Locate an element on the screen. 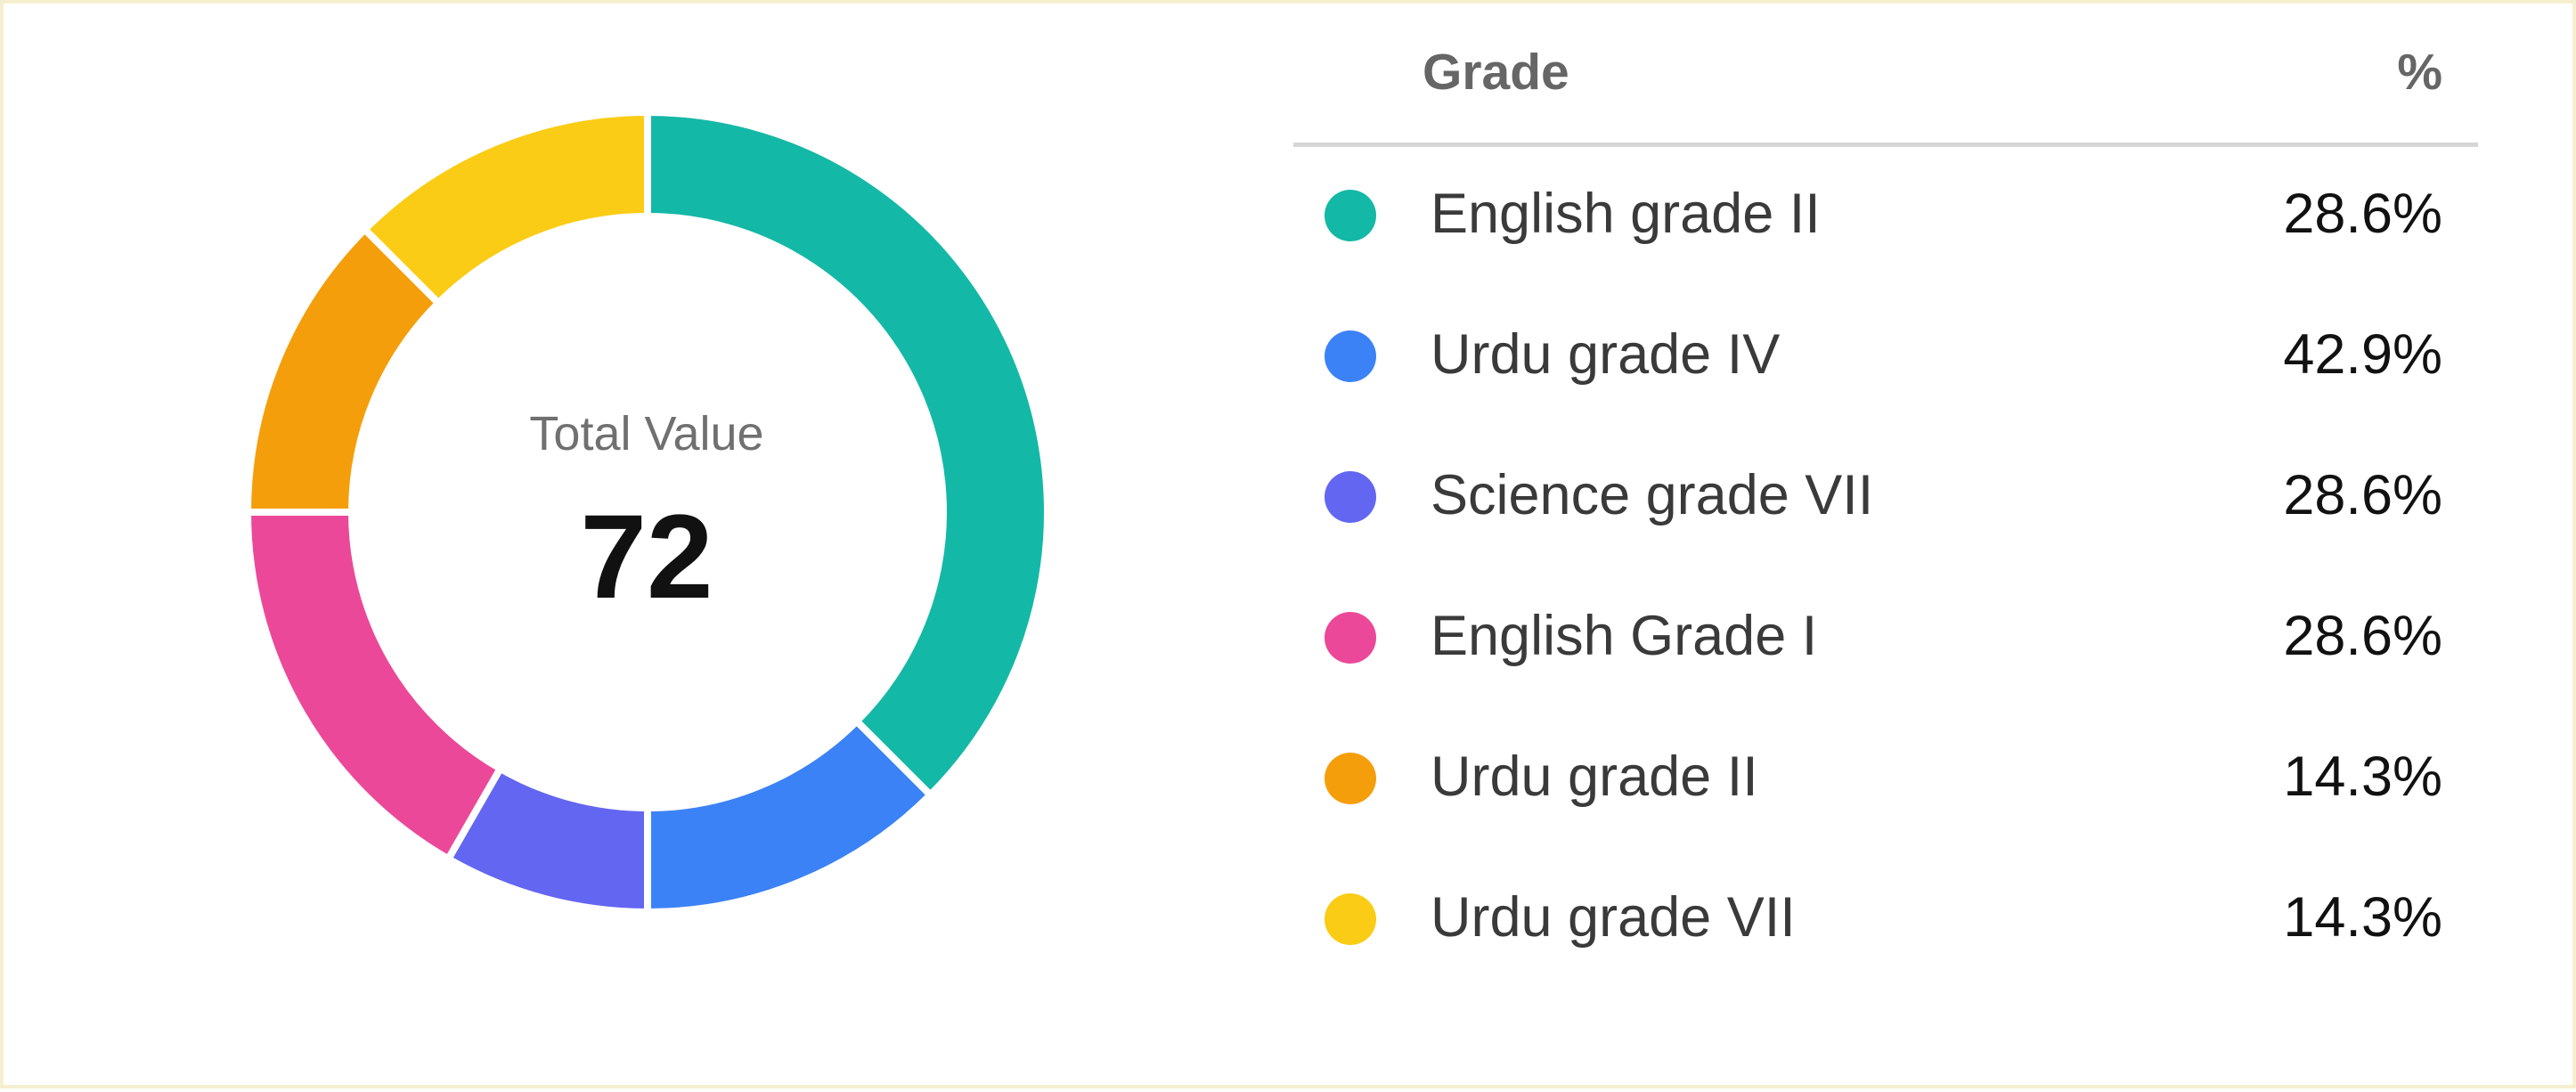 Image resolution: width=2576 pixels, height=1092 pixels. legend-header-grade: Grade is located at coordinates (1496, 72).